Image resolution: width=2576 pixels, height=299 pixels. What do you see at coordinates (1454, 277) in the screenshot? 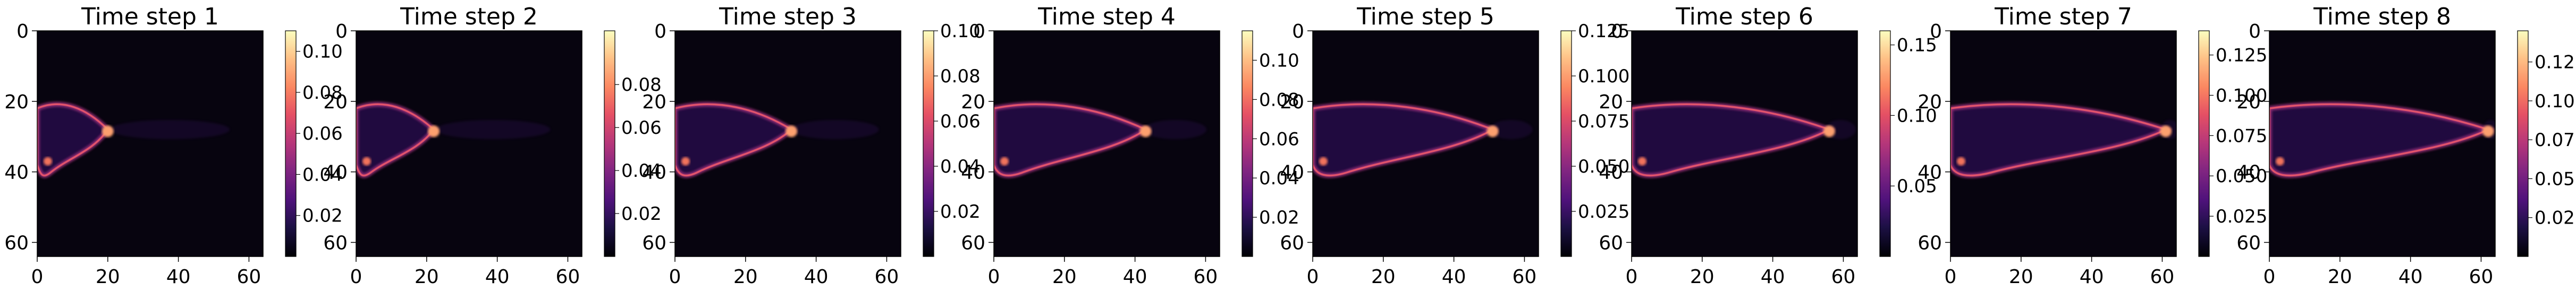
I see `x-tick-label: 40` at bounding box center [1454, 277].